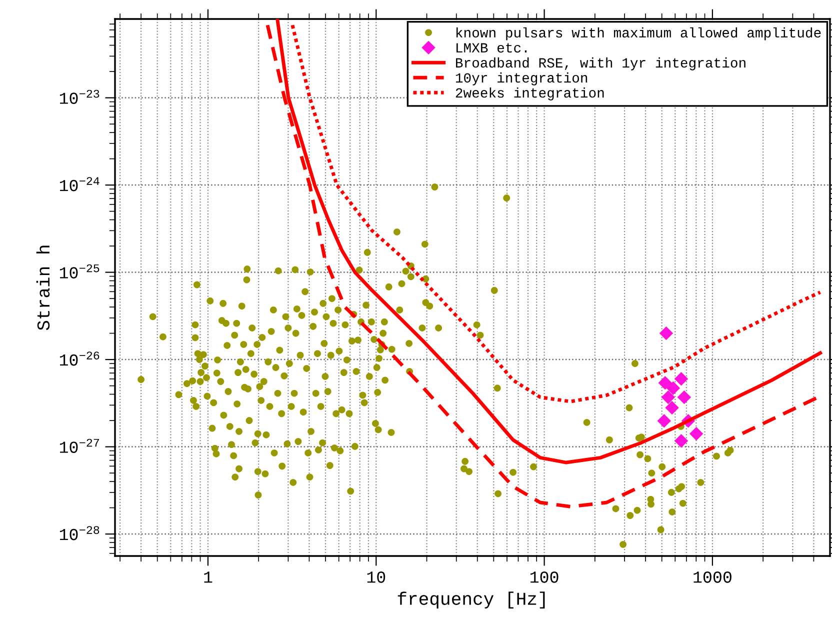 This screenshot has height=628, width=832. What do you see at coordinates (638, 33) in the screenshot?
I see `legend-label: known pulsars with maximum allowed amplitude` at bounding box center [638, 33].